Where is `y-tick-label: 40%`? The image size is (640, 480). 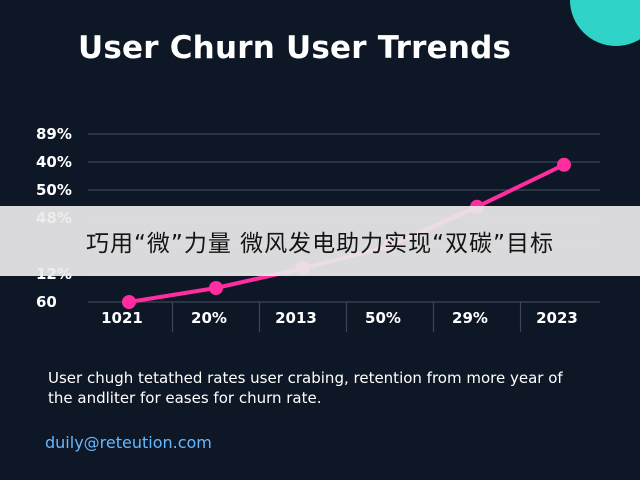
y-tick-label: 40% is located at coordinates (54, 162).